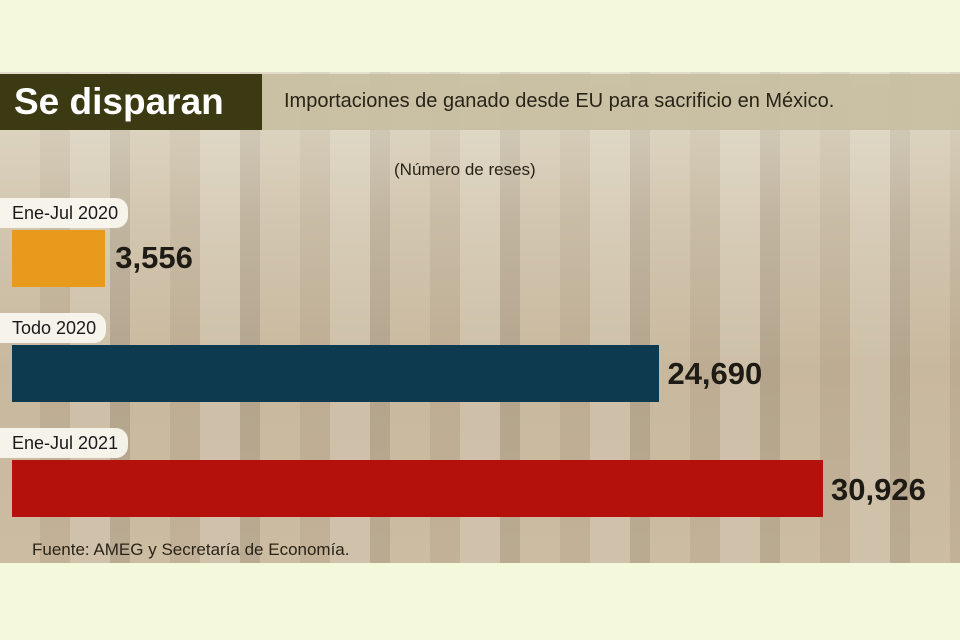 The image size is (960, 640). Describe the element at coordinates (191, 549) in the screenshot. I see `source-note: Fuente: AMEG y Secretaría de Economía.` at that location.